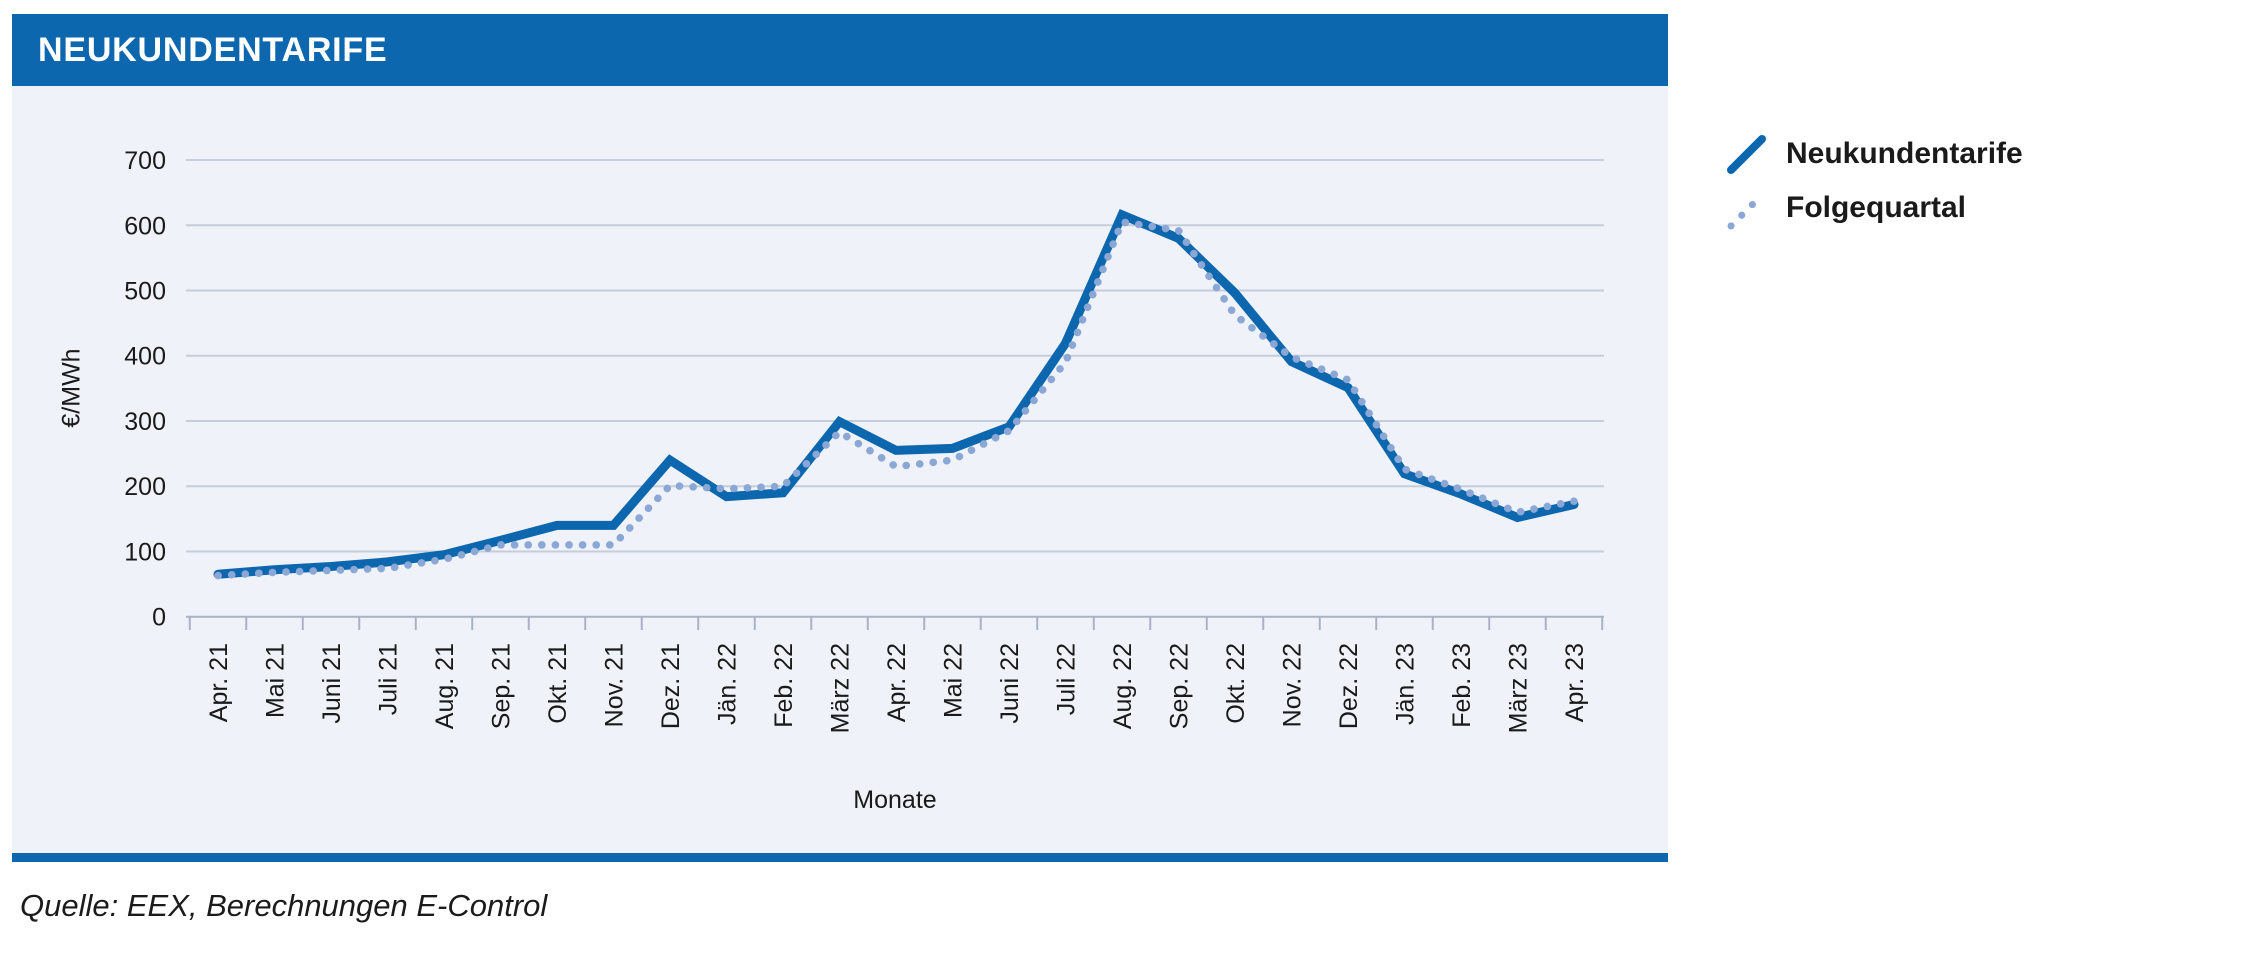  Describe the element at coordinates (1874, 181) in the screenshot. I see `legend: Neukundentarife Folgequartal` at that location.